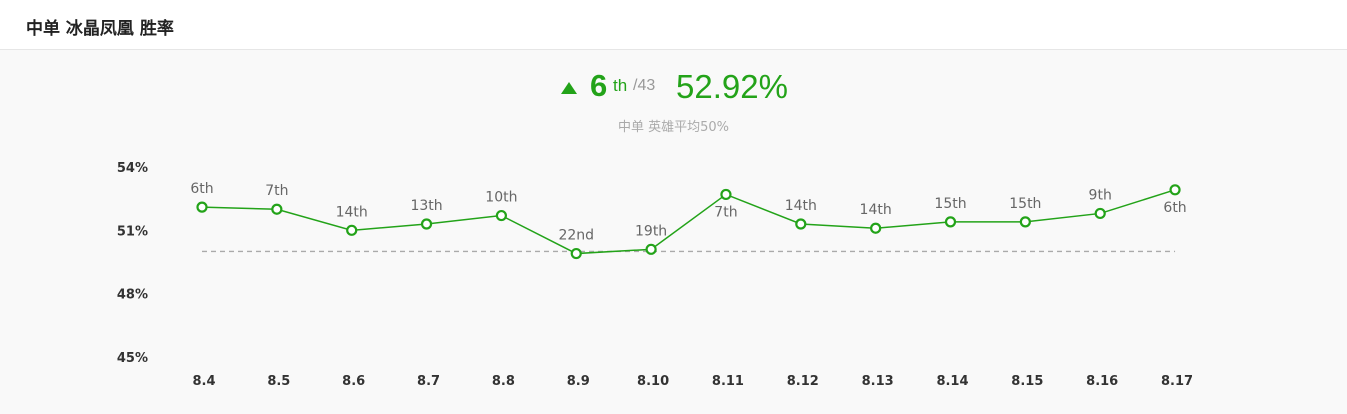  Describe the element at coordinates (576, 236) in the screenshot. I see `data-label: 22nd` at that location.